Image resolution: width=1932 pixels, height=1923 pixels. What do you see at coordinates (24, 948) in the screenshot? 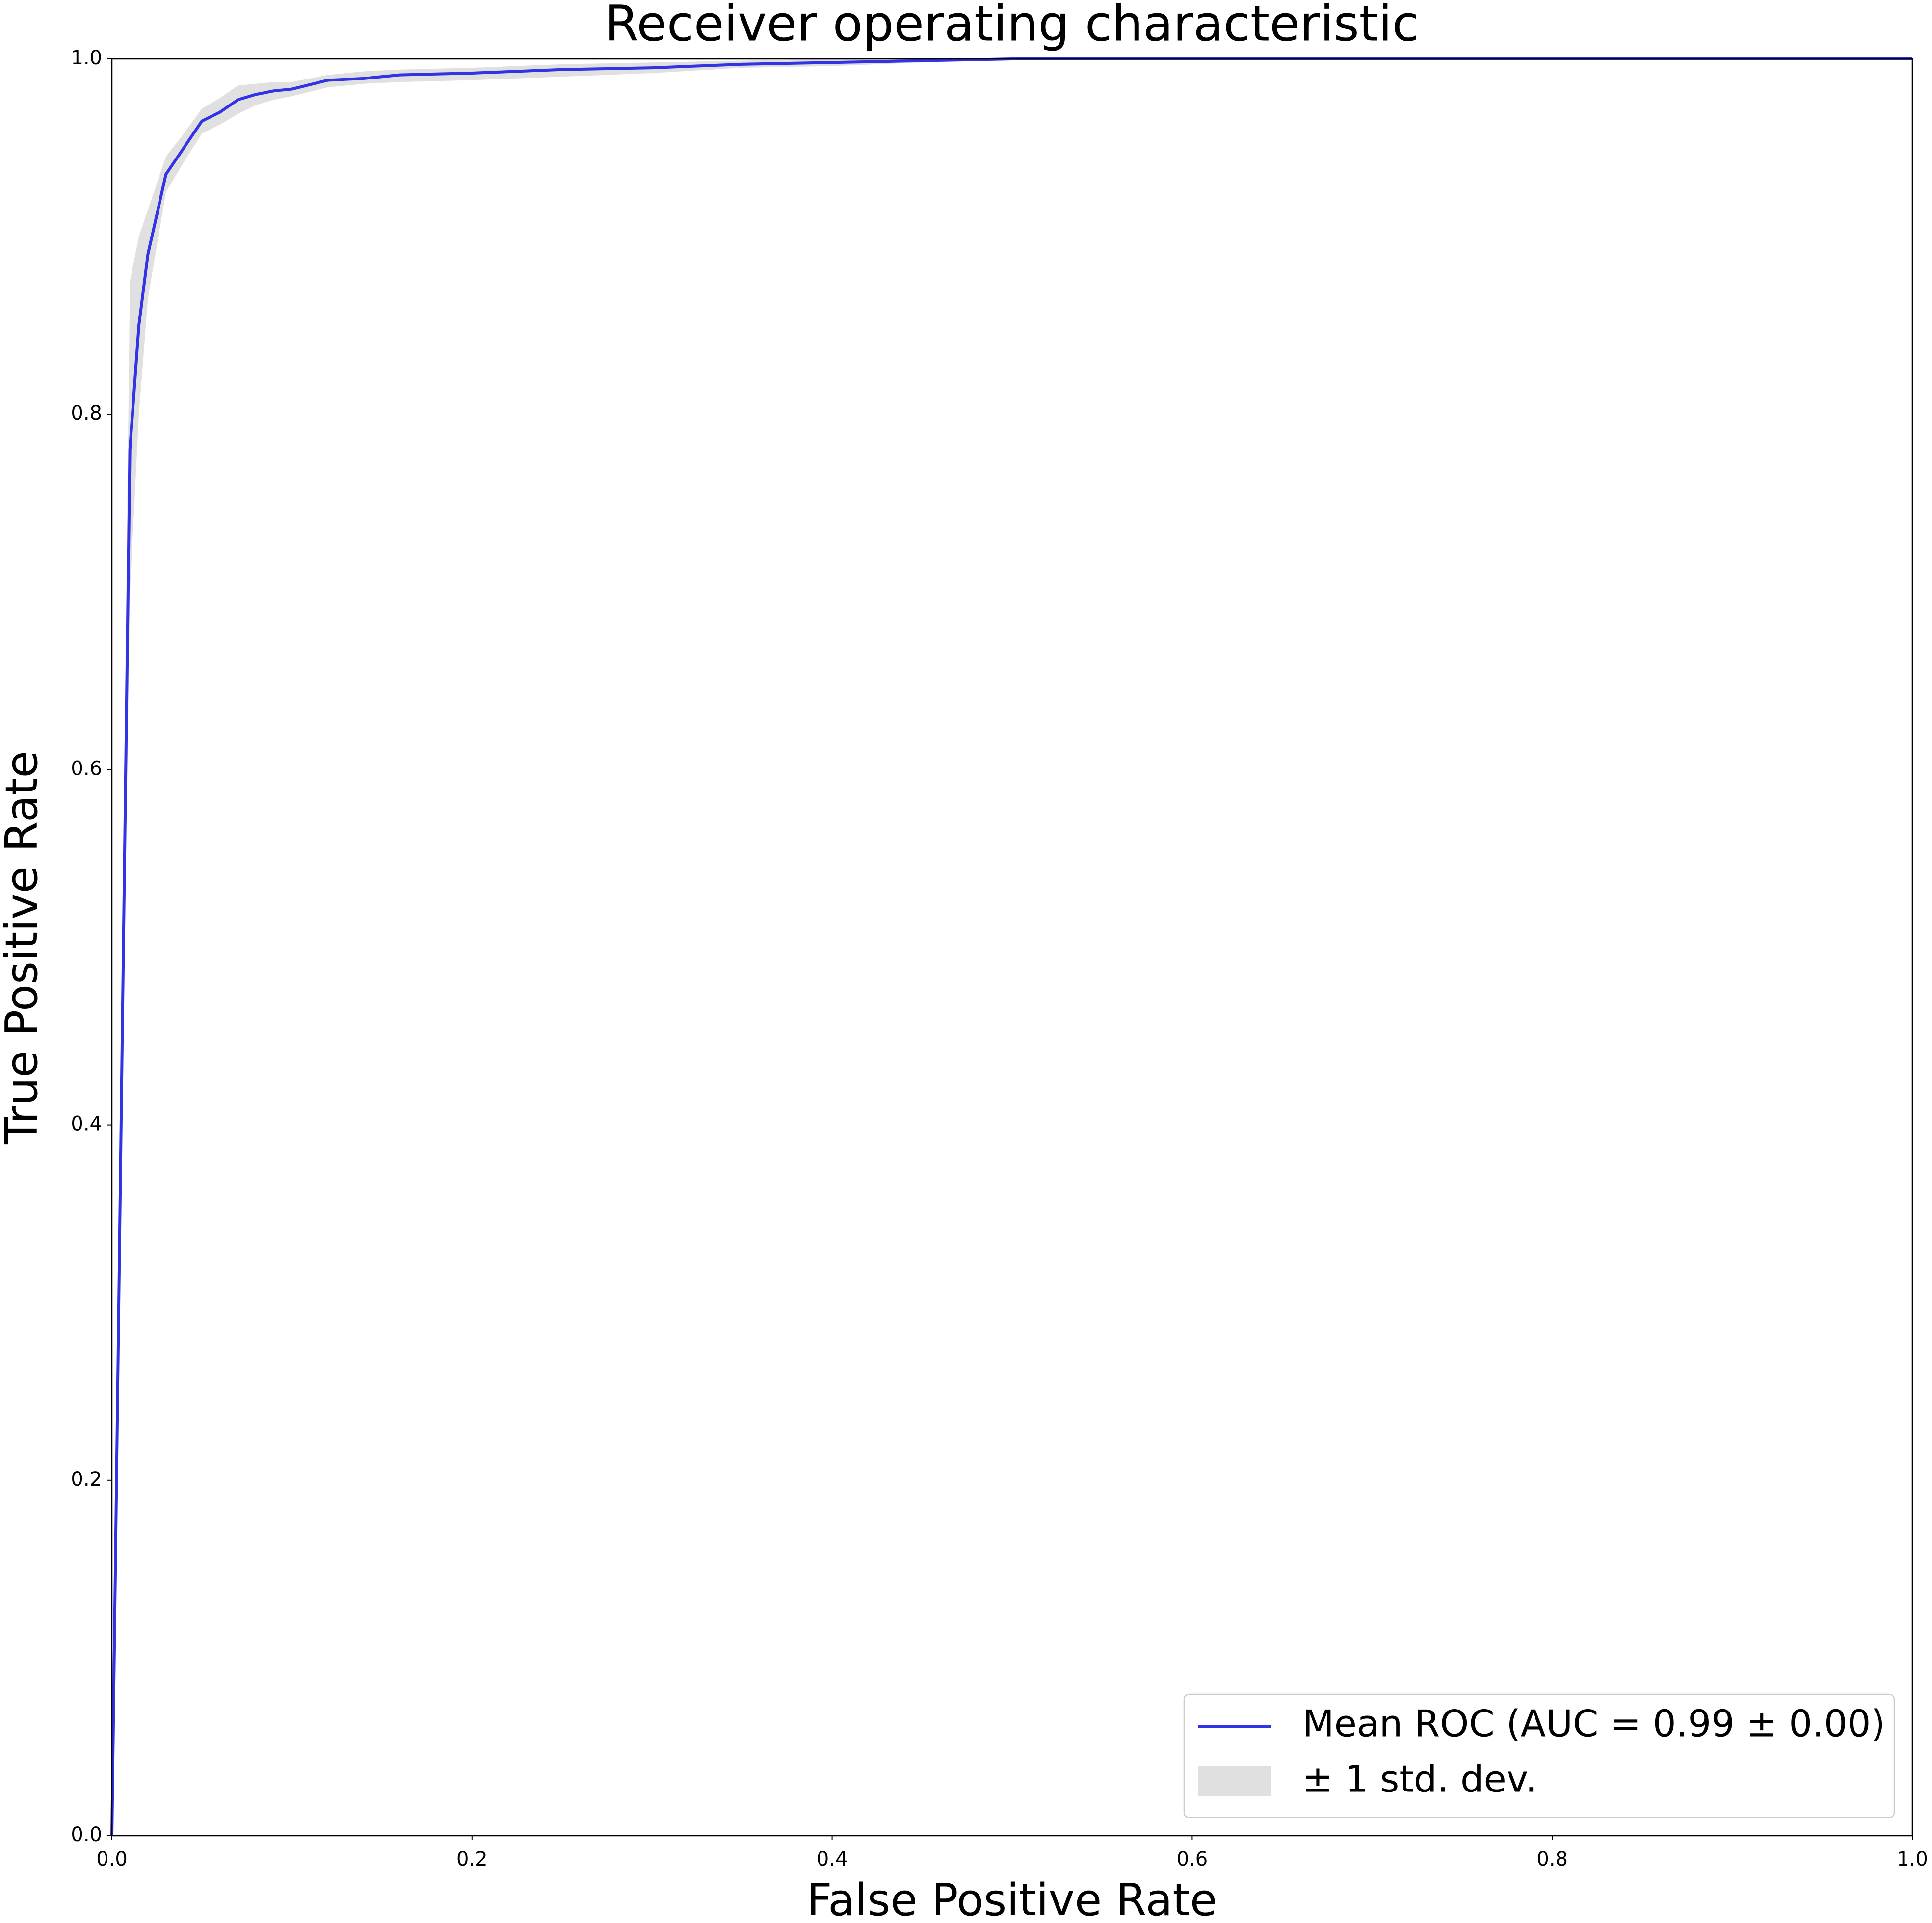
I see `y-axis-label: True Positive Rate` at bounding box center [24, 948].